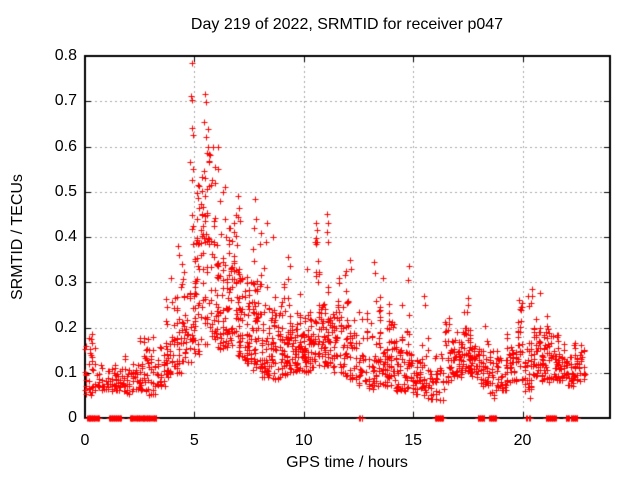  Describe the element at coordinates (65, 236) in the screenshot. I see `y-tick-label: 0.4` at that location.